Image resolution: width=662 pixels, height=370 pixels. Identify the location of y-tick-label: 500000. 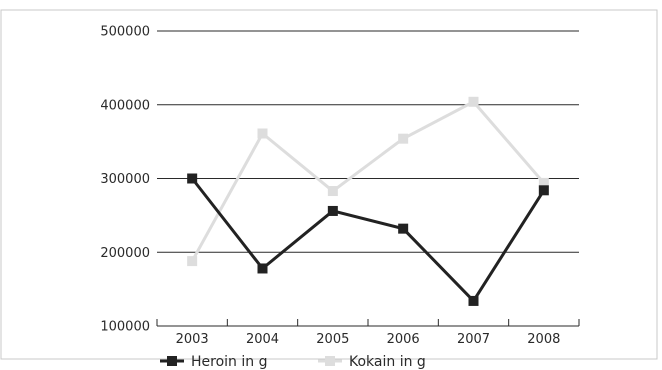
(125, 32).